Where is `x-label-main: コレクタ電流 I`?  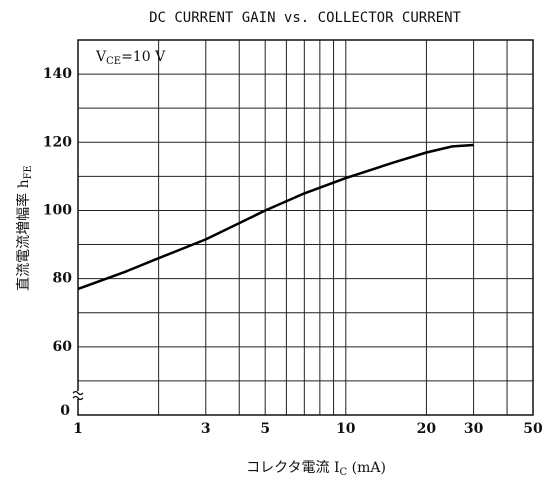
x-label-main: コレクタ電流 I is located at coordinates (292, 468).